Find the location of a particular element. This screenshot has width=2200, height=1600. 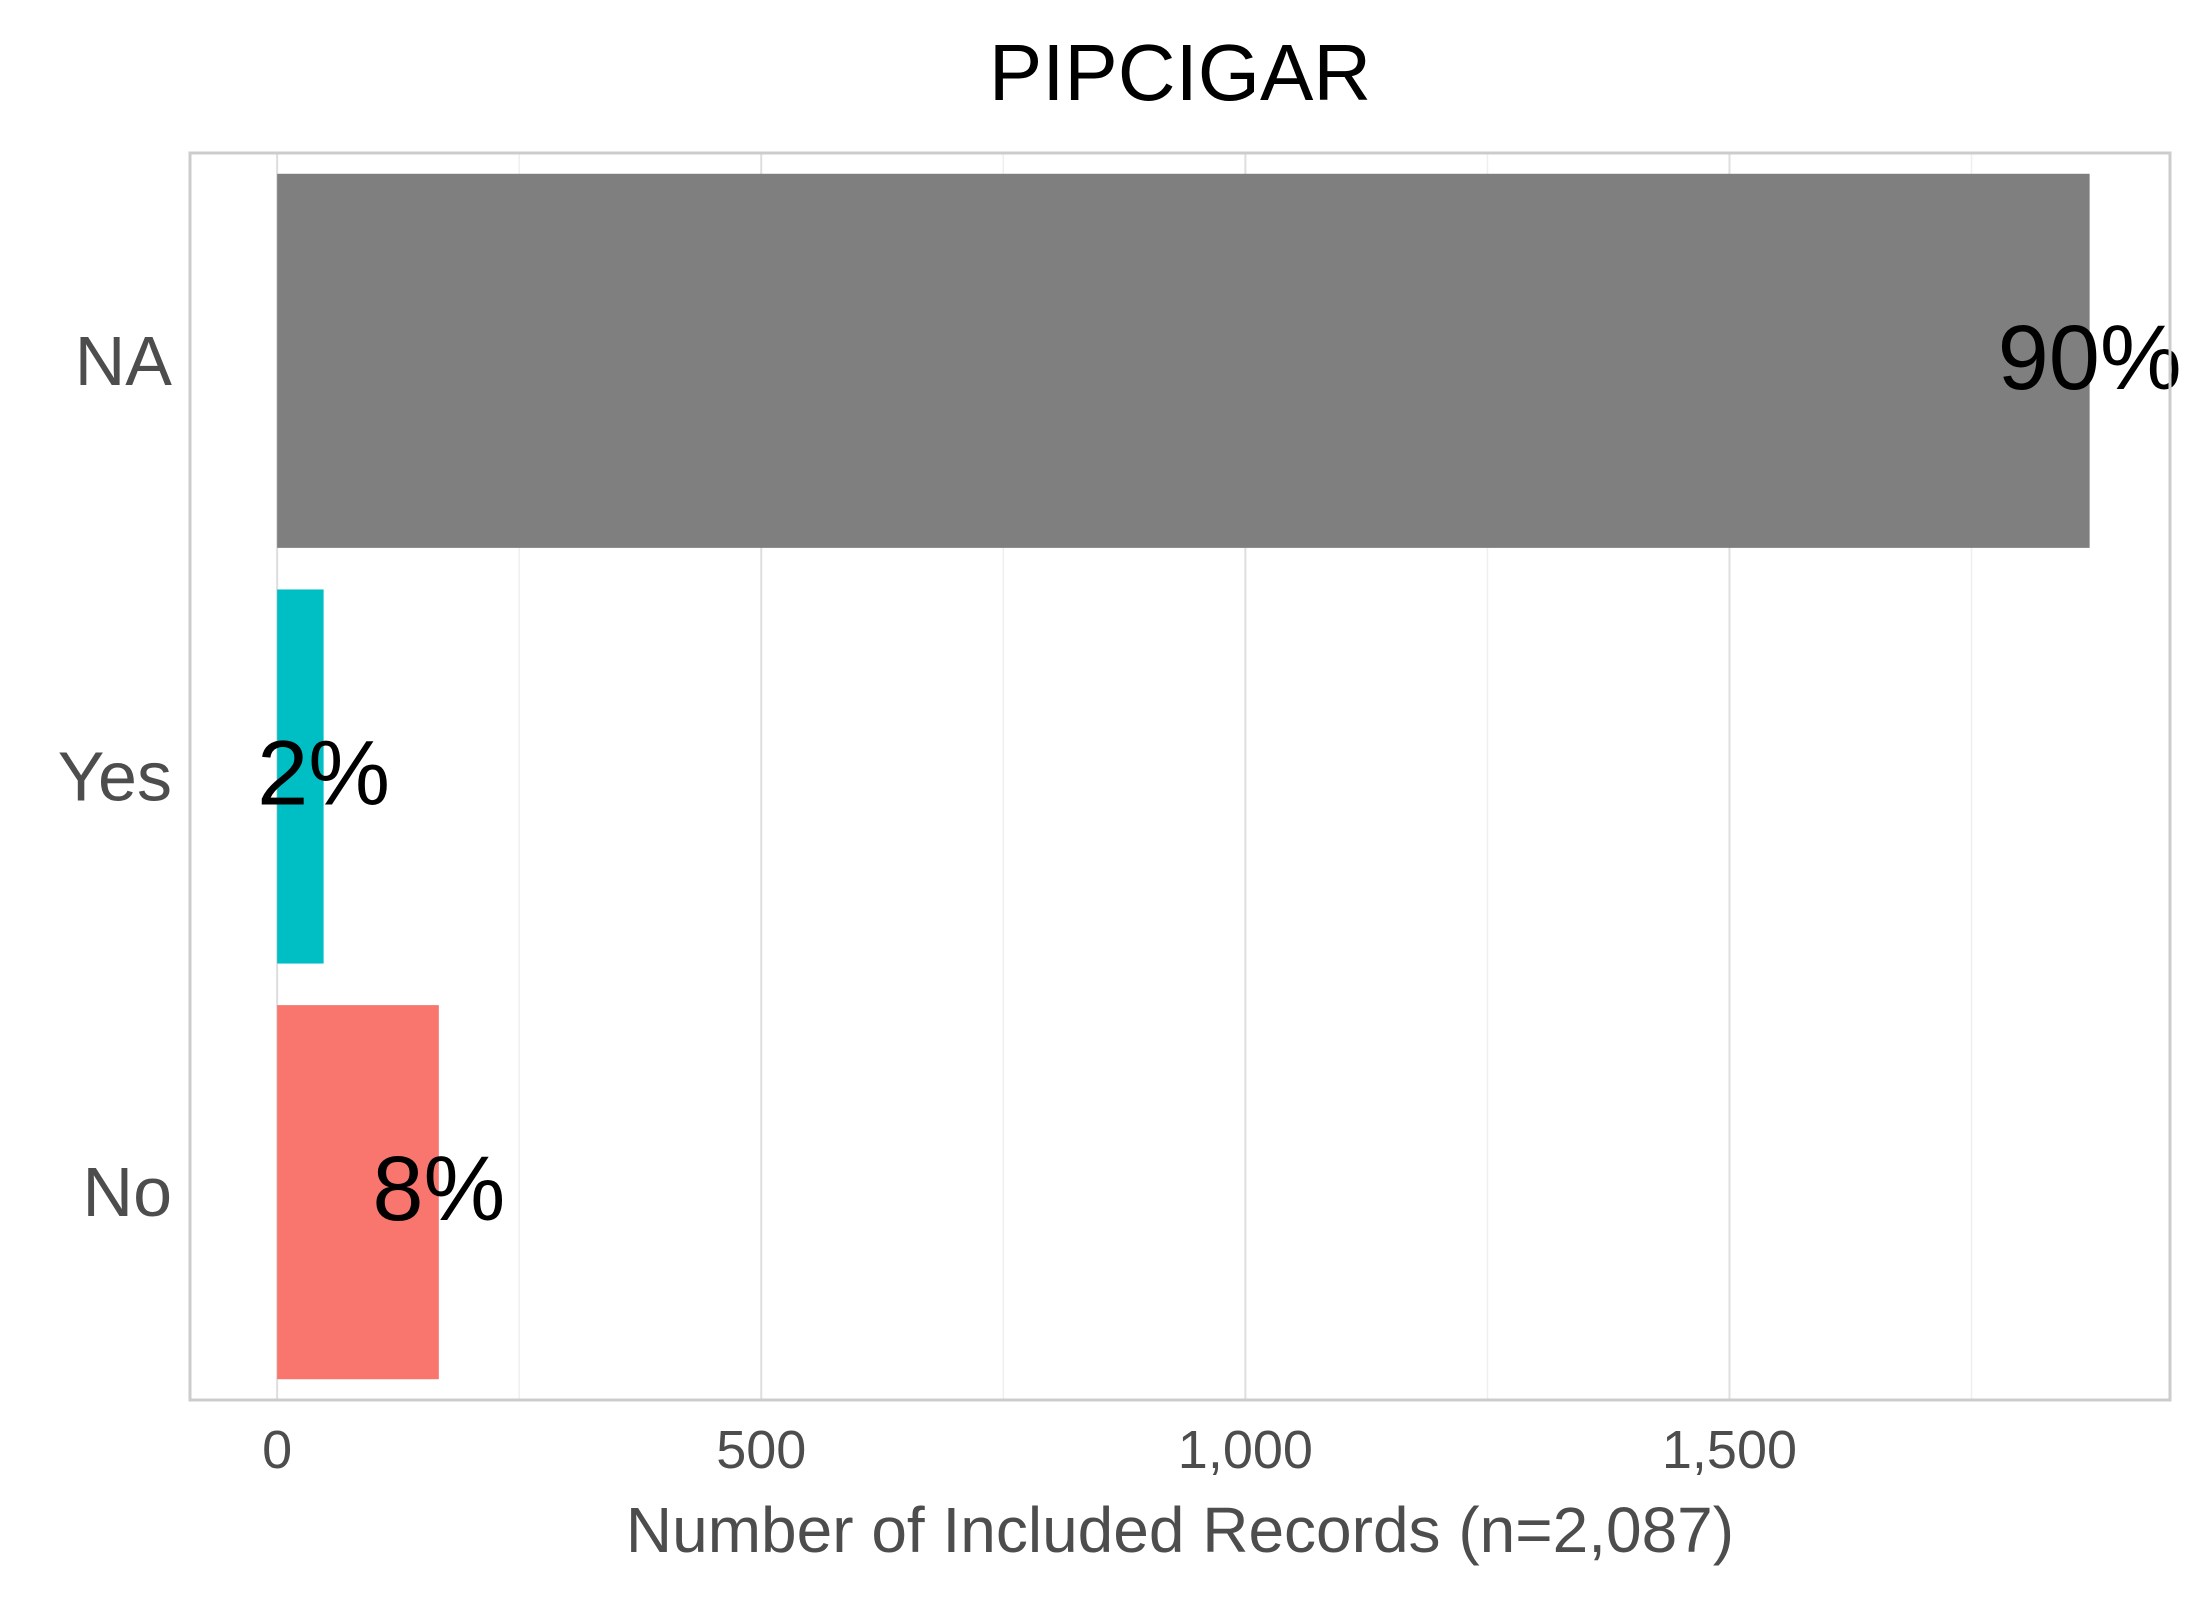

y-axis-category-labels: NA Yes No is located at coordinates (115, 776).